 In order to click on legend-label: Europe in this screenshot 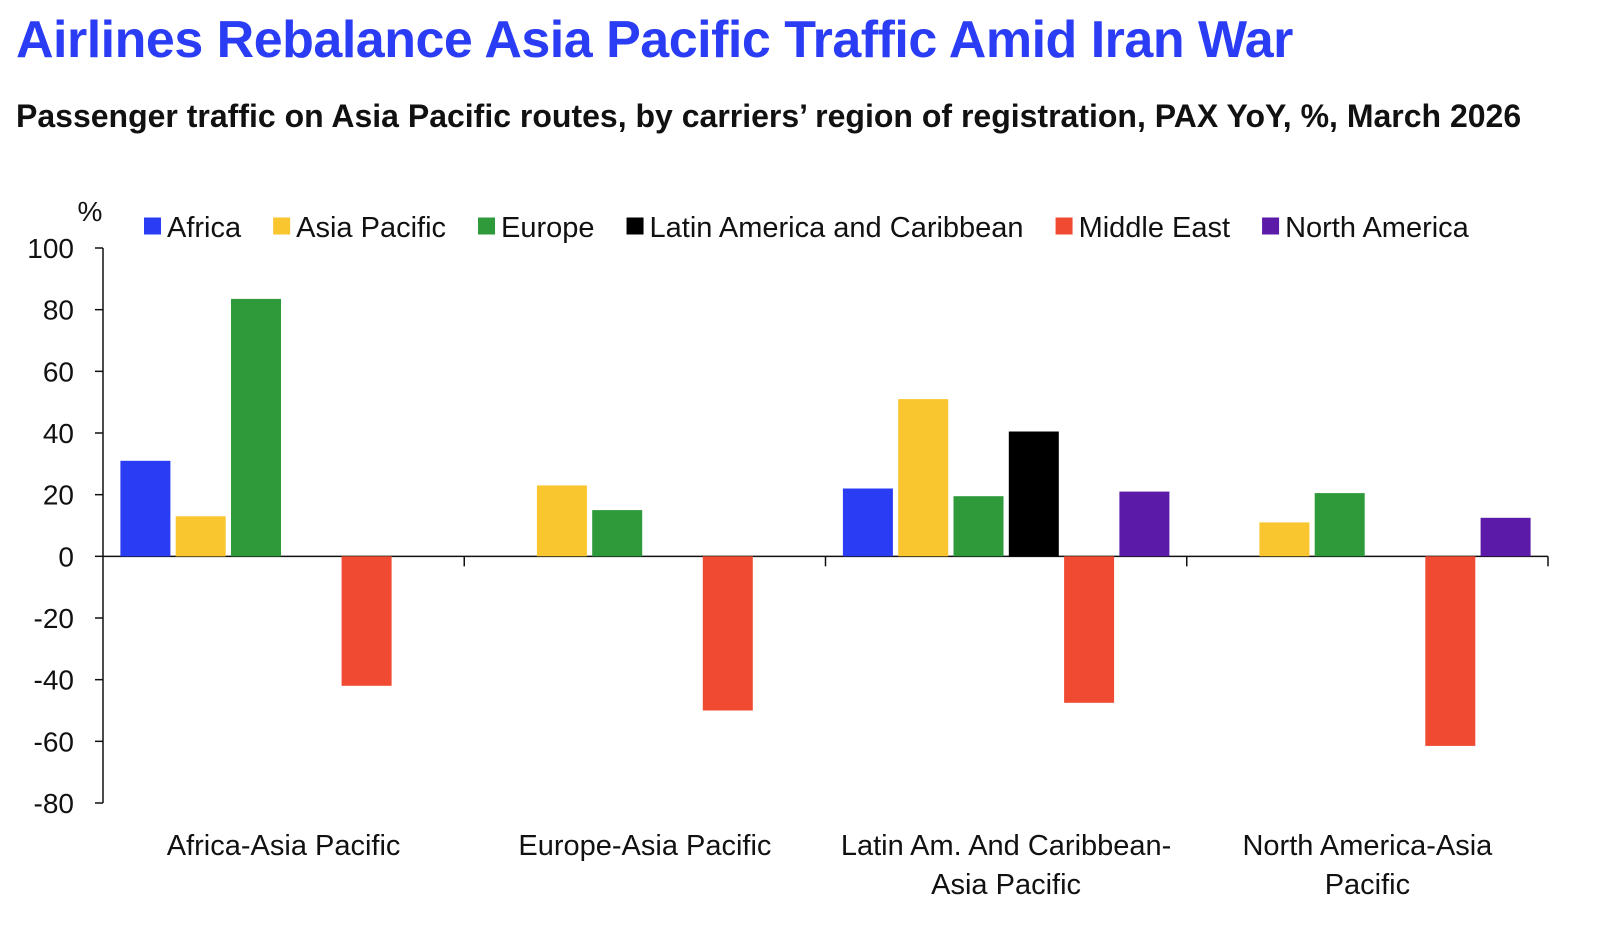, I will do `click(548, 228)`.